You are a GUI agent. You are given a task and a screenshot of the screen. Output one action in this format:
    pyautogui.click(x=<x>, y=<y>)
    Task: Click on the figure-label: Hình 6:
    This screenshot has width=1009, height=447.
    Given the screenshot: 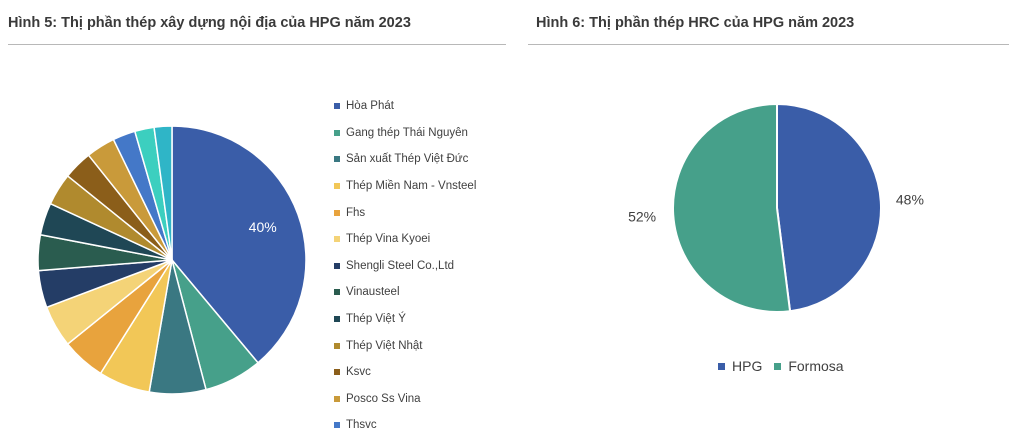 What is the action you would take?
    pyautogui.click(x=561, y=23)
    